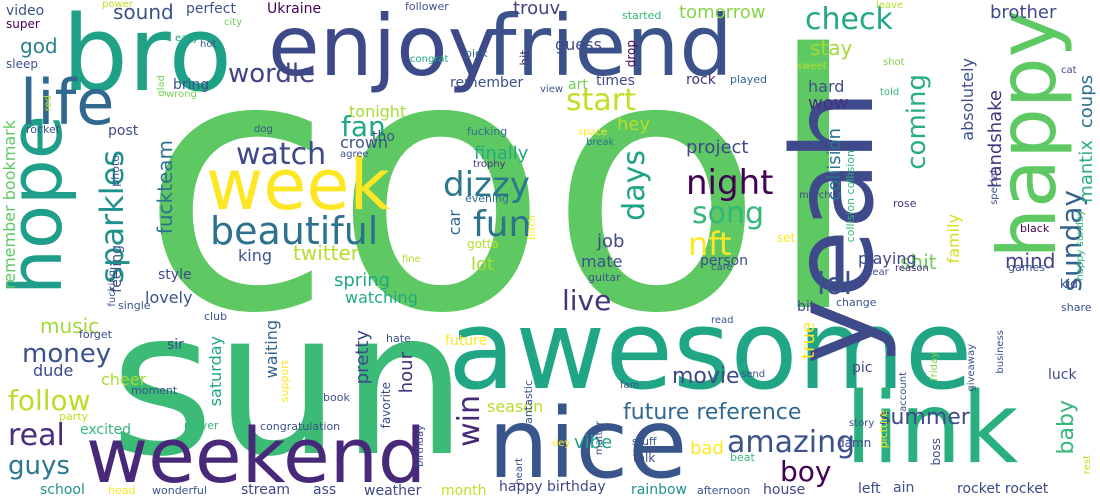 This screenshot has width=1100, height=500. I want to click on word-remember-bookmark: remember bookmark, so click(9, 204).